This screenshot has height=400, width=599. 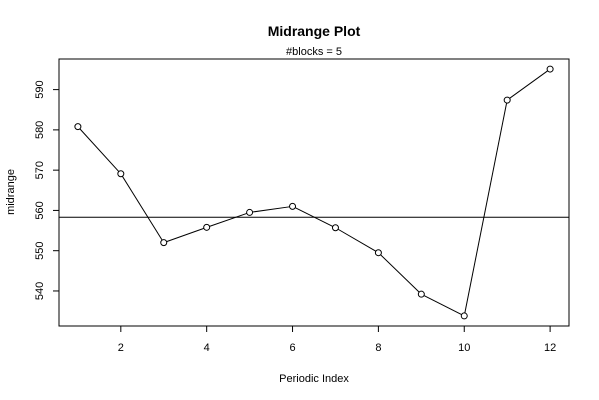 What do you see at coordinates (40, 170) in the screenshot?
I see `y-tick-label: 570` at bounding box center [40, 170].